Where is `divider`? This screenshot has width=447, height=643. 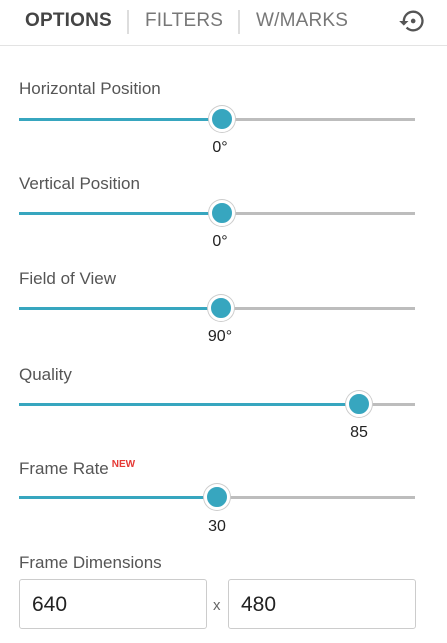
divider is located at coordinates (223, 45).